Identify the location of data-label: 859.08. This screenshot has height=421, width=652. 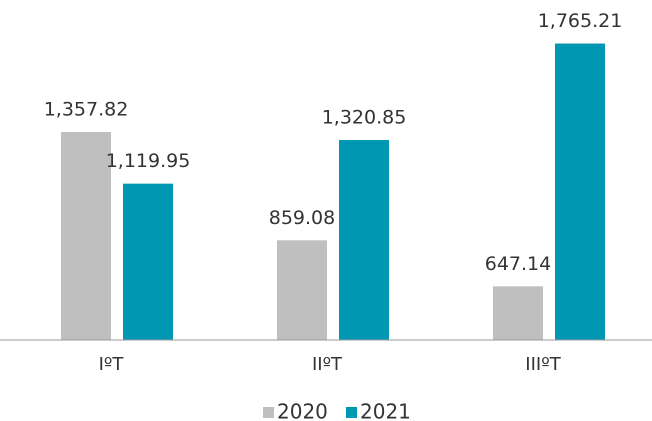
(302, 218).